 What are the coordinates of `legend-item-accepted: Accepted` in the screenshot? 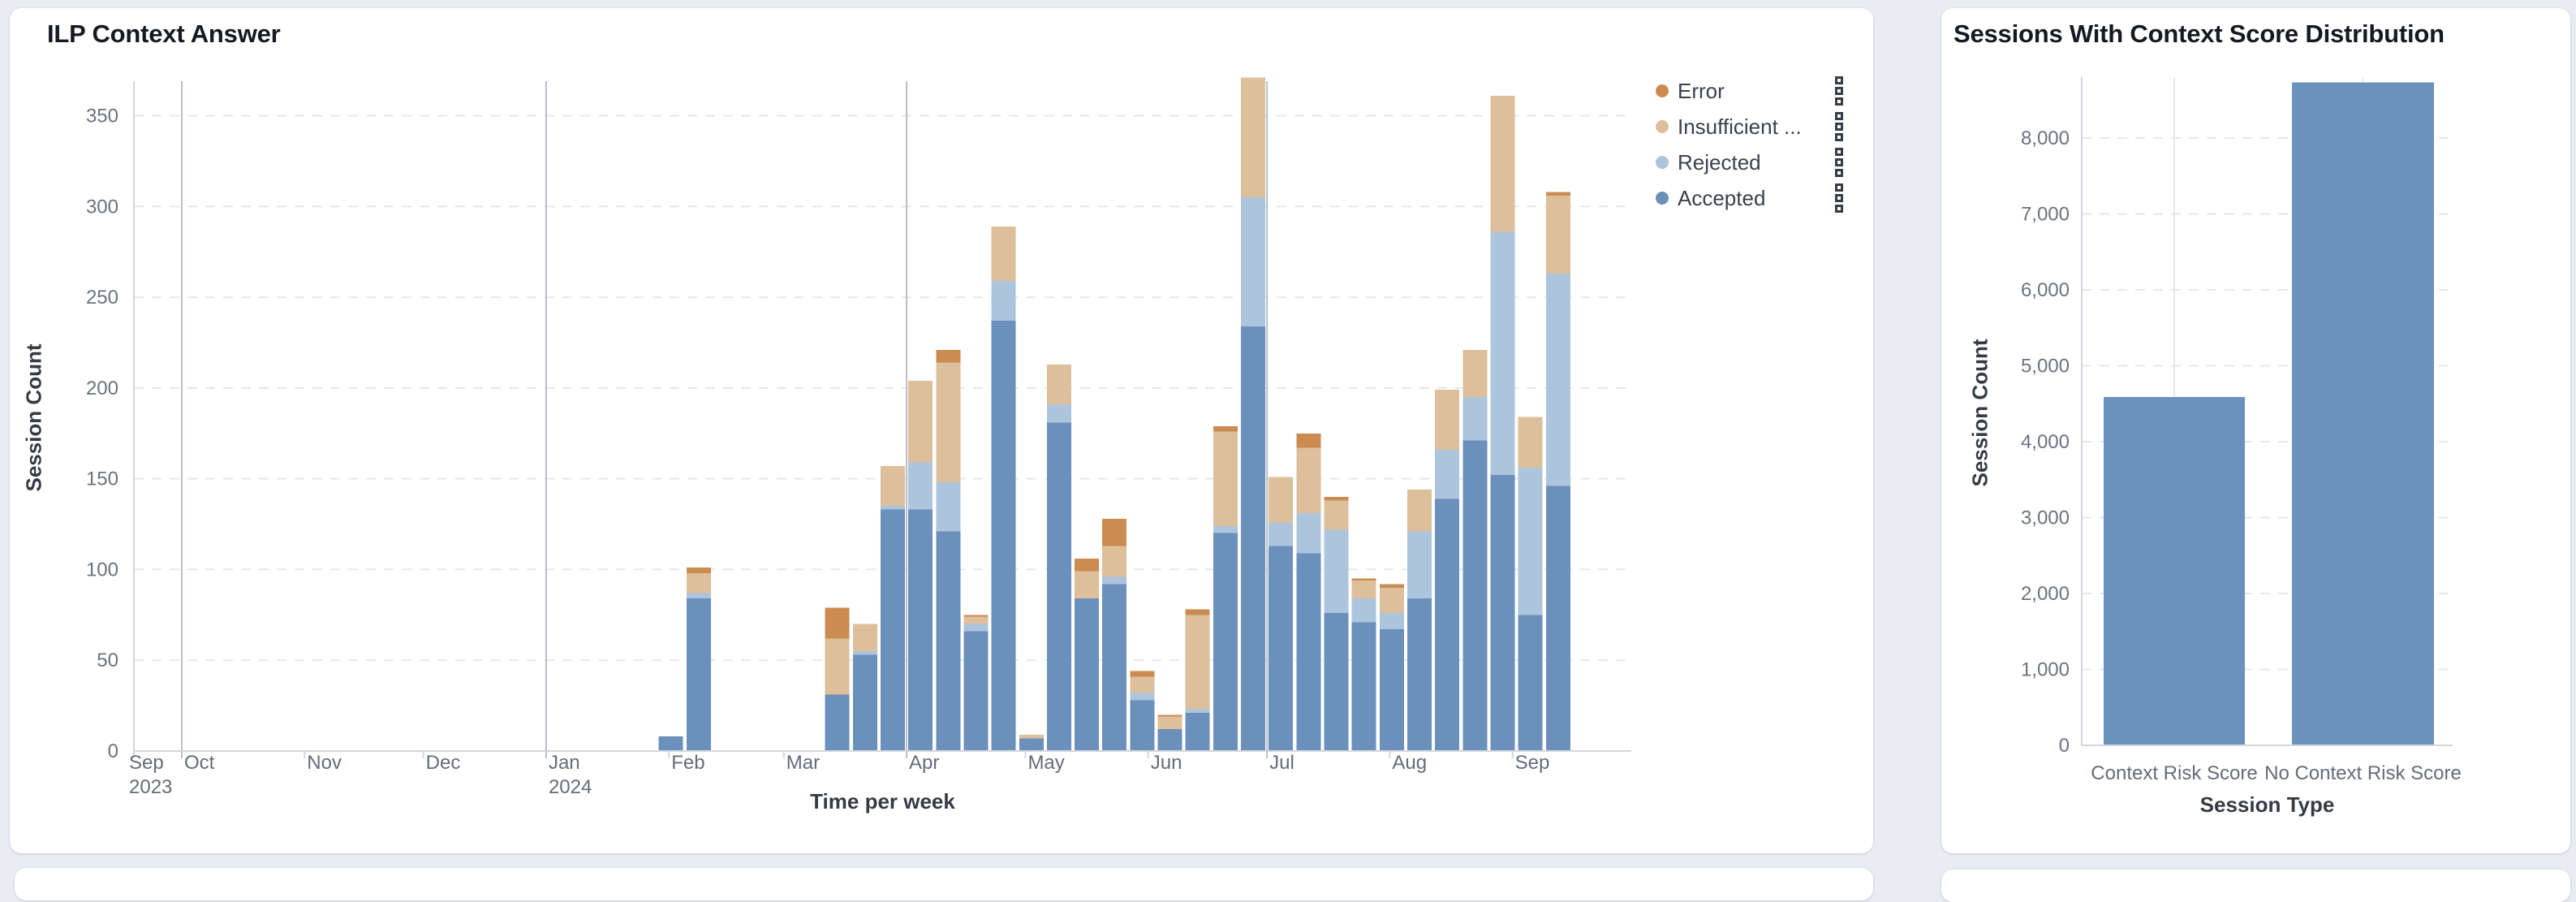 It's located at (1751, 198).